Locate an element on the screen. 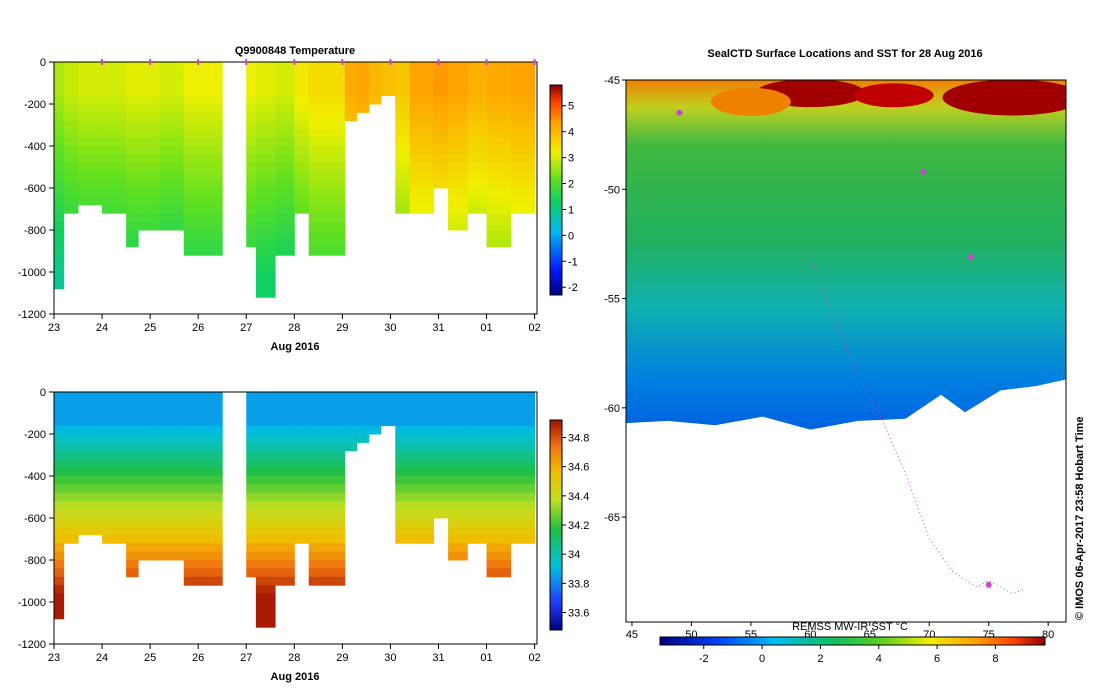  salinity-cells is located at coordinates (295, 510).